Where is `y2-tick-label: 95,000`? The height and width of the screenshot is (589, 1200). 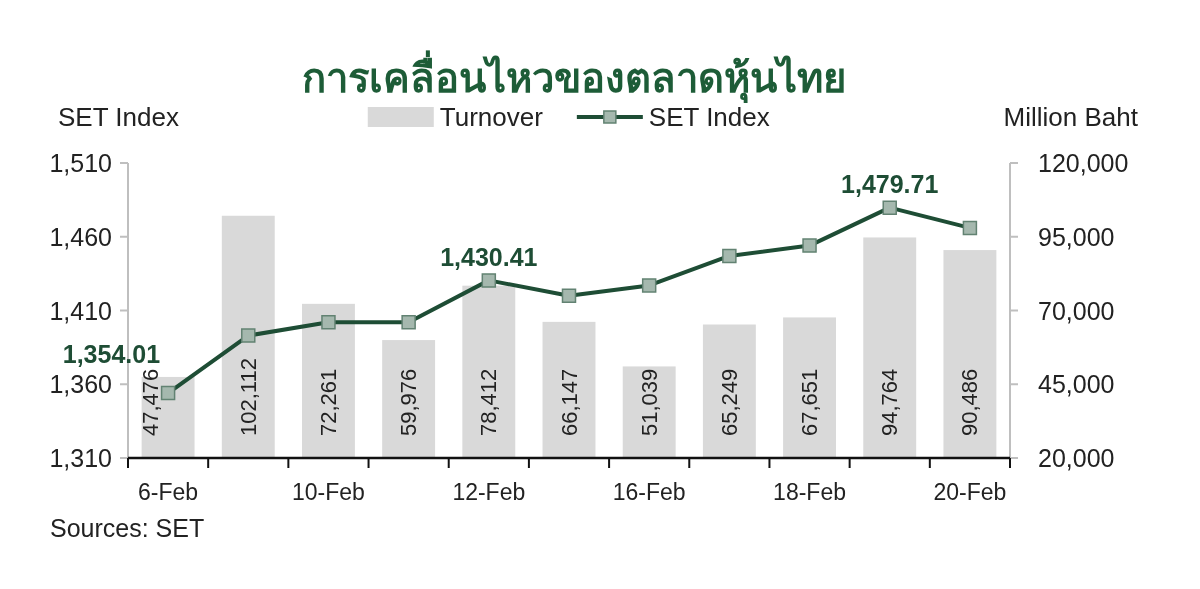
y2-tick-label: 95,000 is located at coordinates (1076, 236).